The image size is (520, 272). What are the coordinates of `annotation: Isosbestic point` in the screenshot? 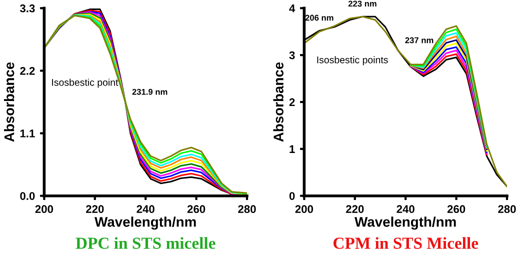 It's located at (85, 83).